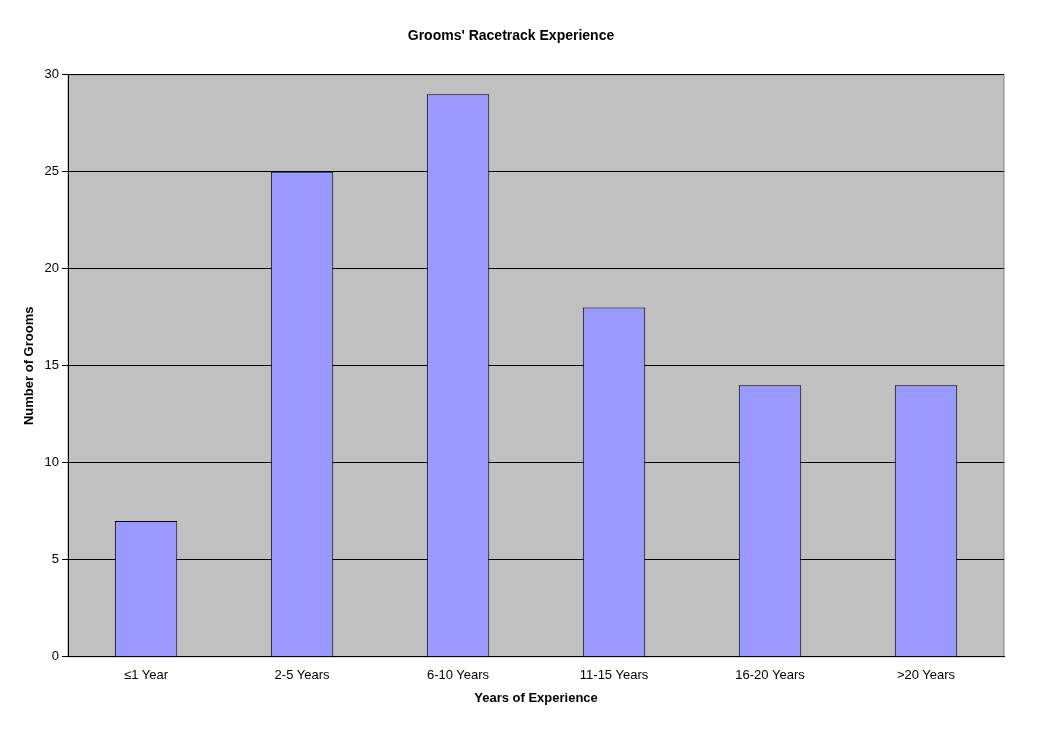  Describe the element at coordinates (770, 675) in the screenshot. I see `x-tick-label: 16-20 Years` at that location.